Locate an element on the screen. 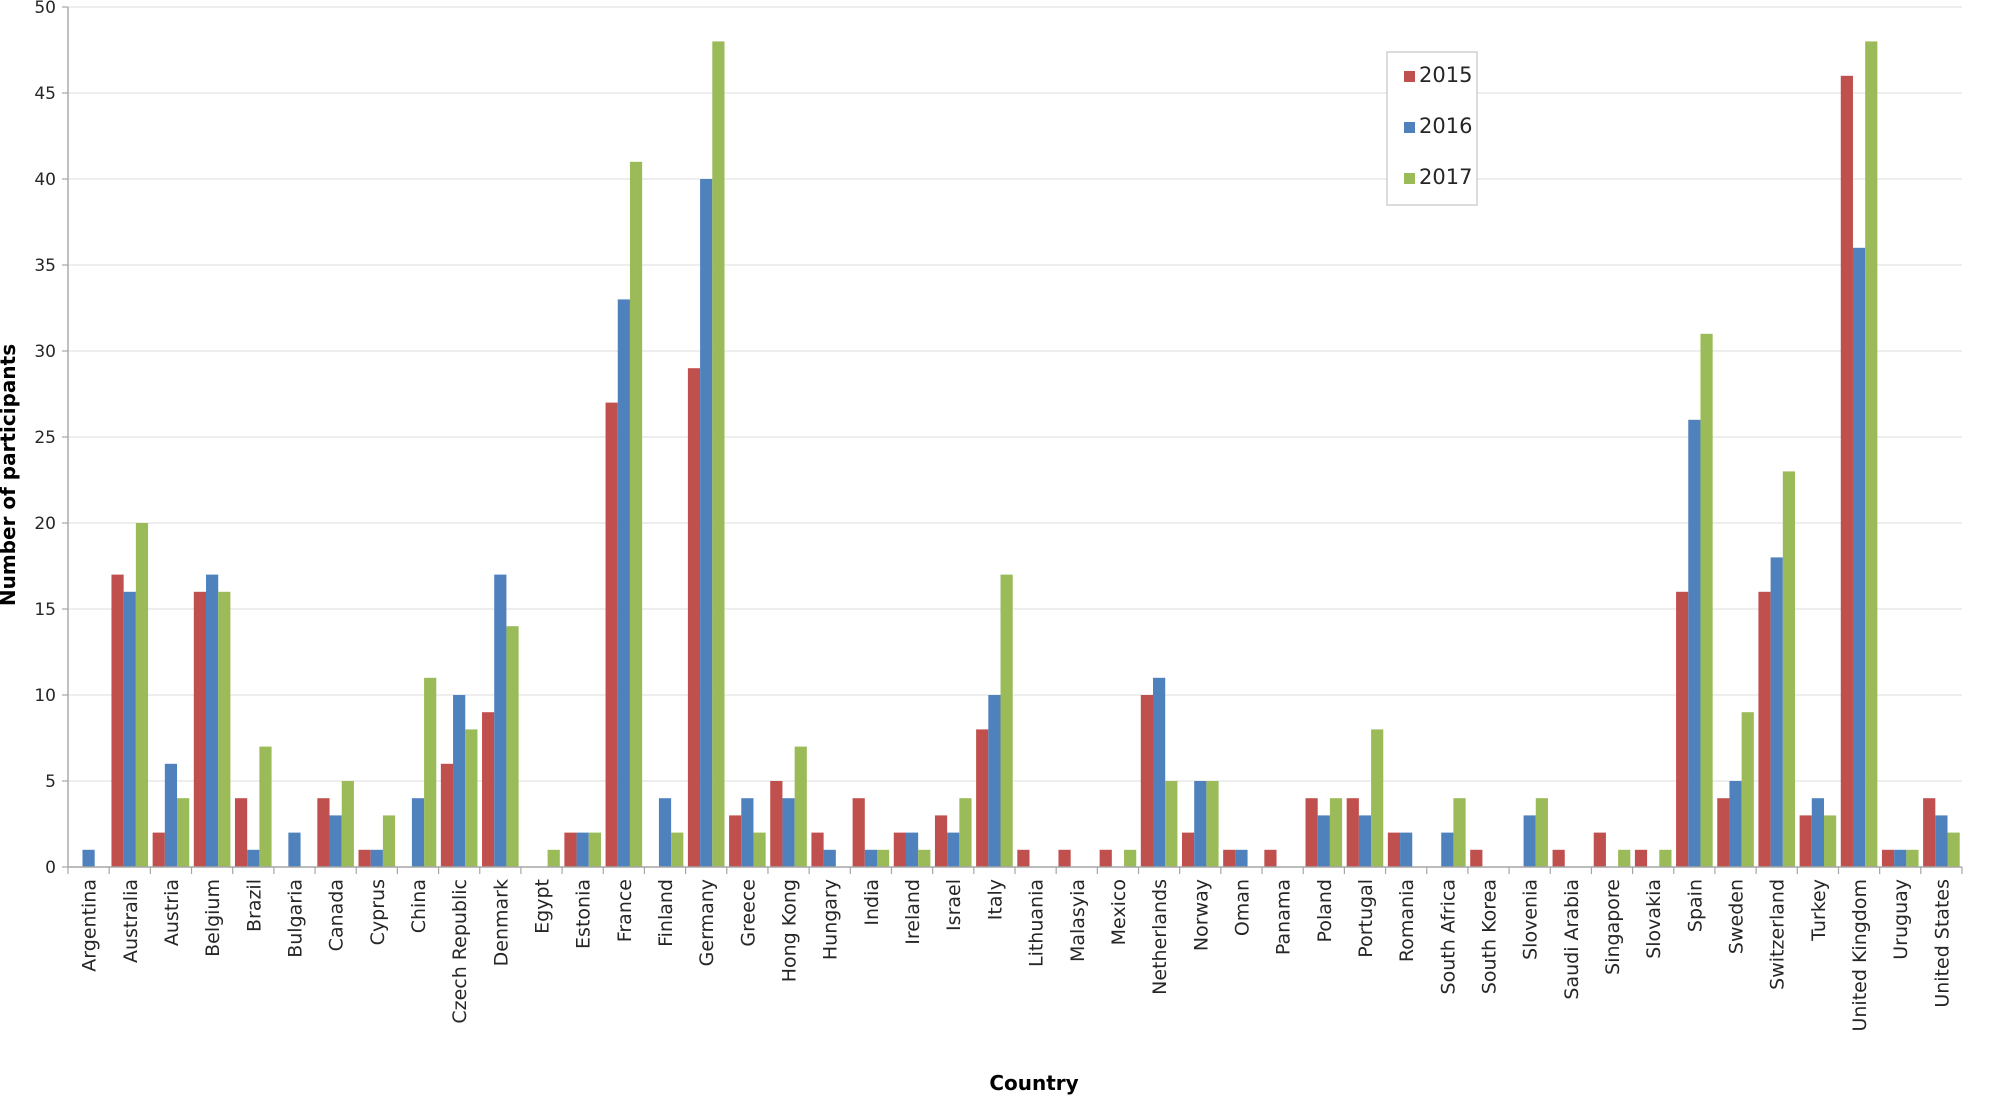  x-tick-label: Cyprus is located at coordinates (378, 912).